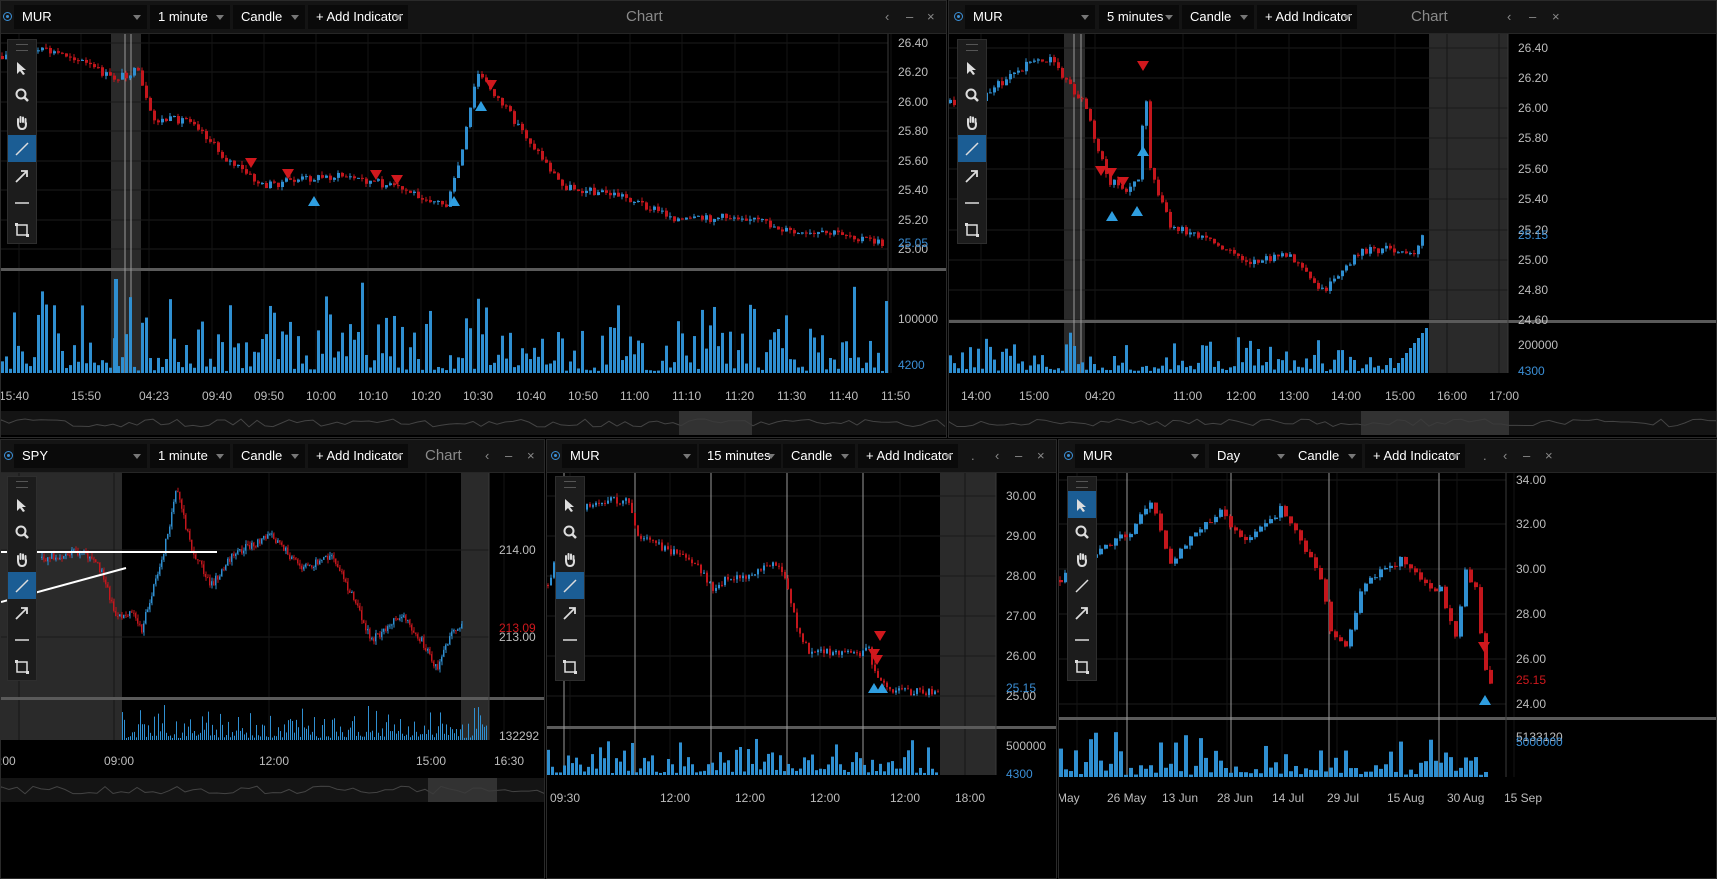 The width and height of the screenshot is (1717, 879). Describe the element at coordinates (973, 455) in the screenshot. I see `more-icon: .` at that location.